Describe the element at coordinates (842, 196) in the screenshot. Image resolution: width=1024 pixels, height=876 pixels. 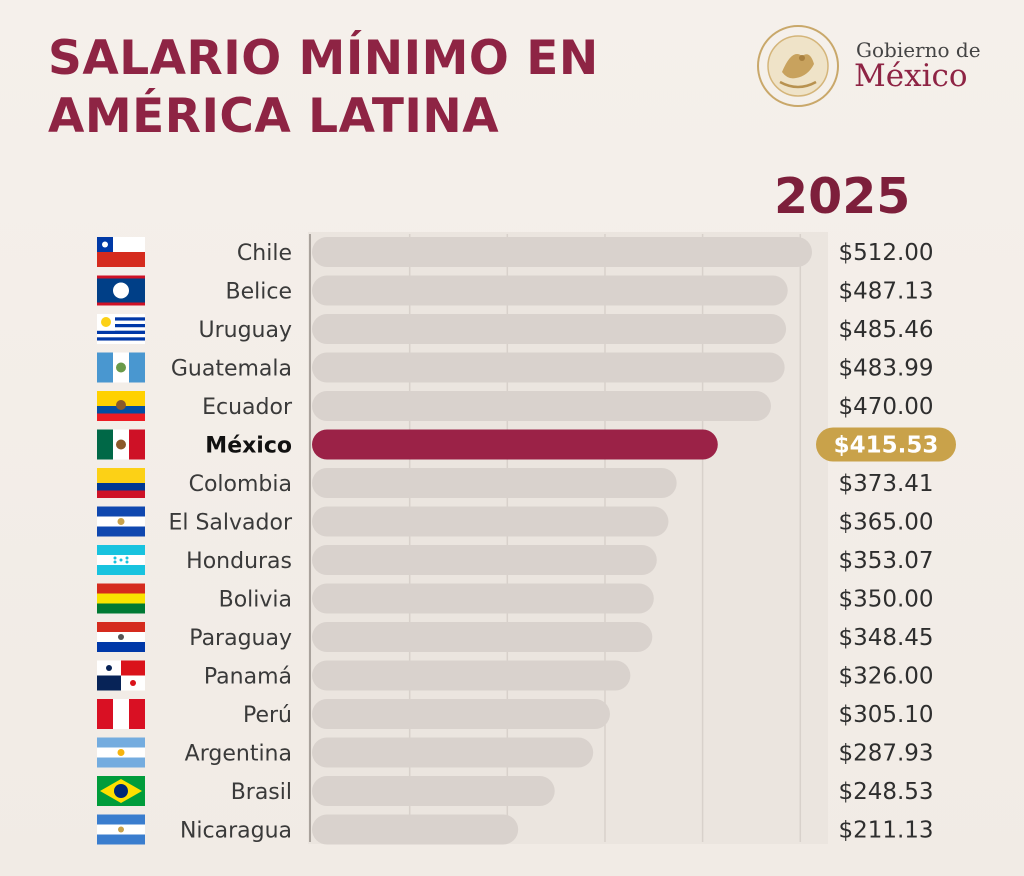
I see `year-label: 2025` at that location.